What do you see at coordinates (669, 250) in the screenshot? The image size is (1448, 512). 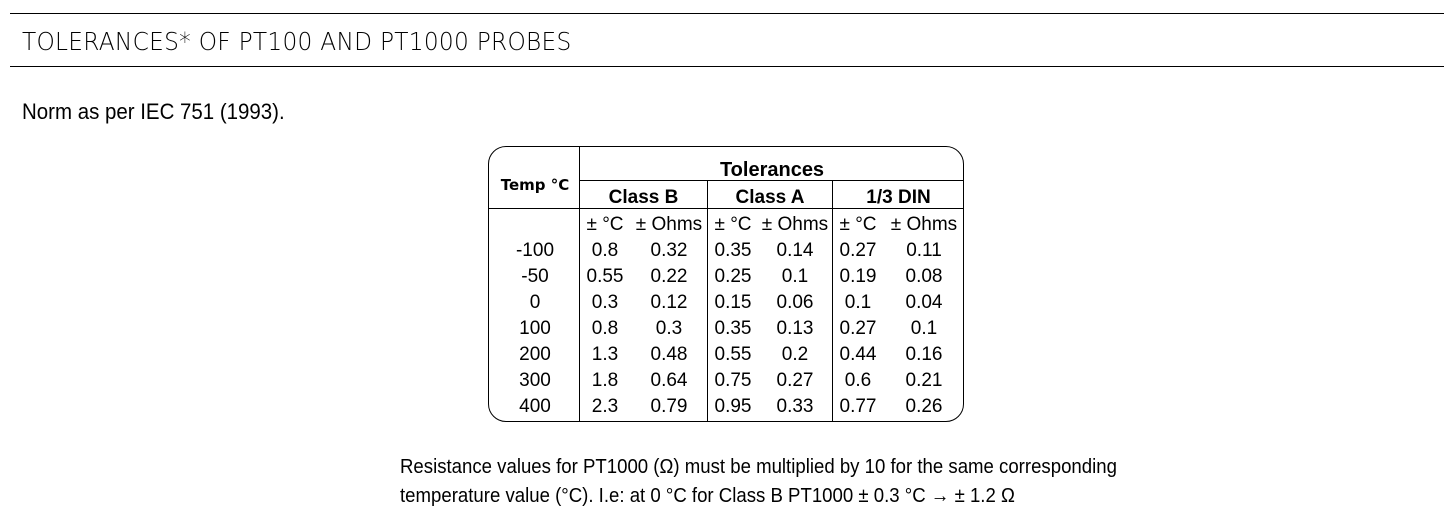 I see `table-cell: 0.32` at bounding box center [669, 250].